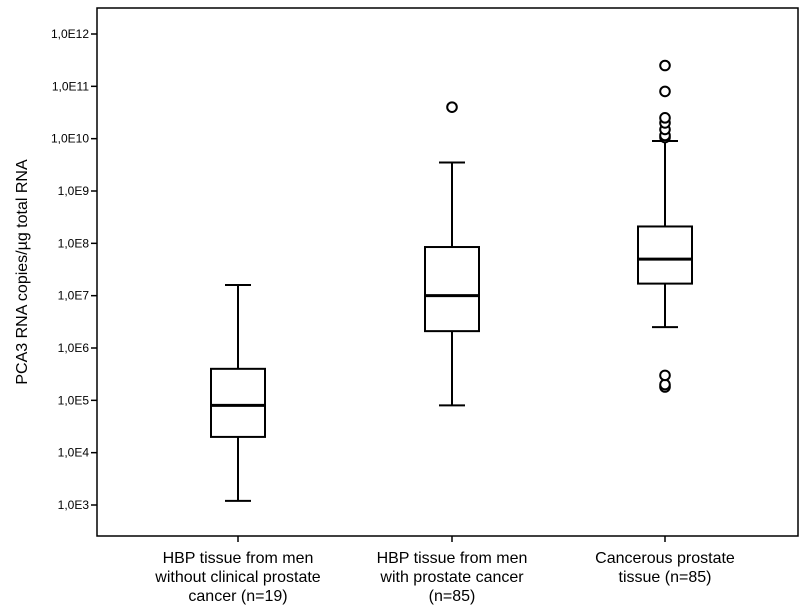 The width and height of the screenshot is (800, 616). I want to click on y-tick-label: 1,0E11, so click(70, 86).